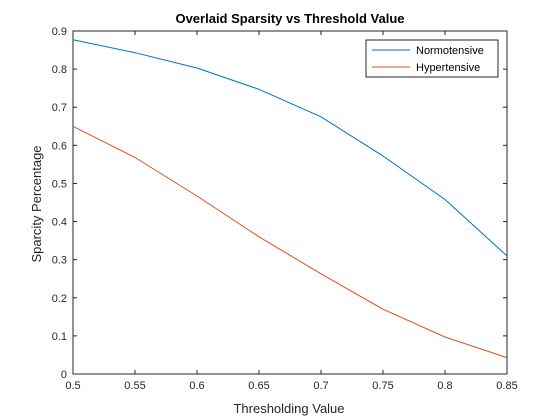 The height and width of the screenshot is (420, 560). What do you see at coordinates (506, 386) in the screenshot?
I see `x-tick-label: 0.85` at bounding box center [506, 386].